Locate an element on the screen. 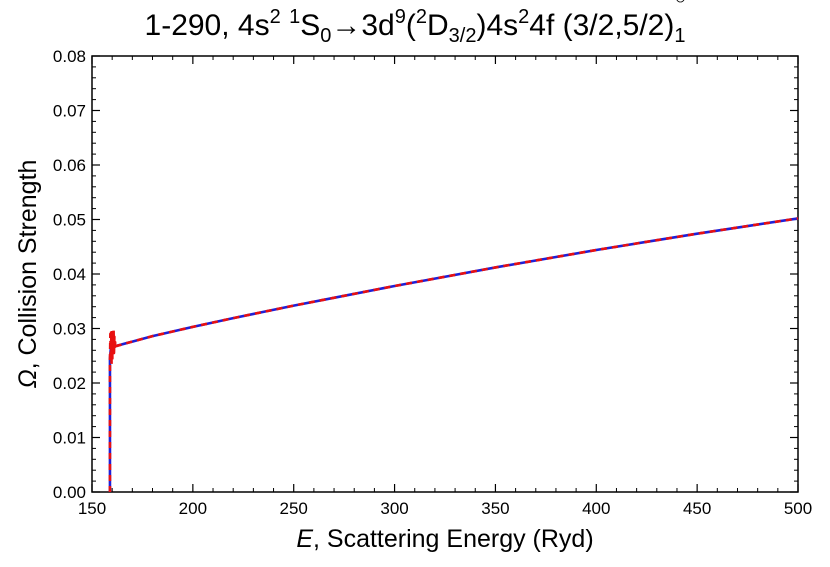 This screenshot has width=830, height=567. y-tick-label-7: 0.07 is located at coordinates (69, 111).